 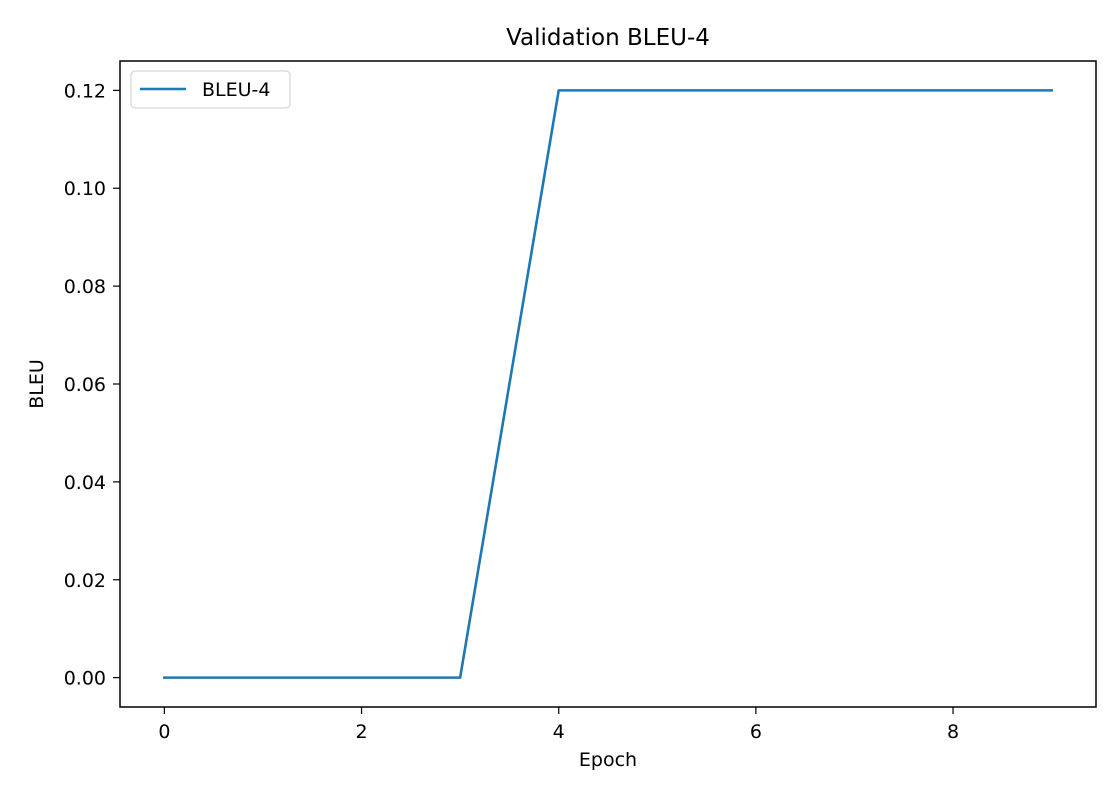 I want to click on legend-label-bleu-4: BLEU-4, so click(x=236, y=90).